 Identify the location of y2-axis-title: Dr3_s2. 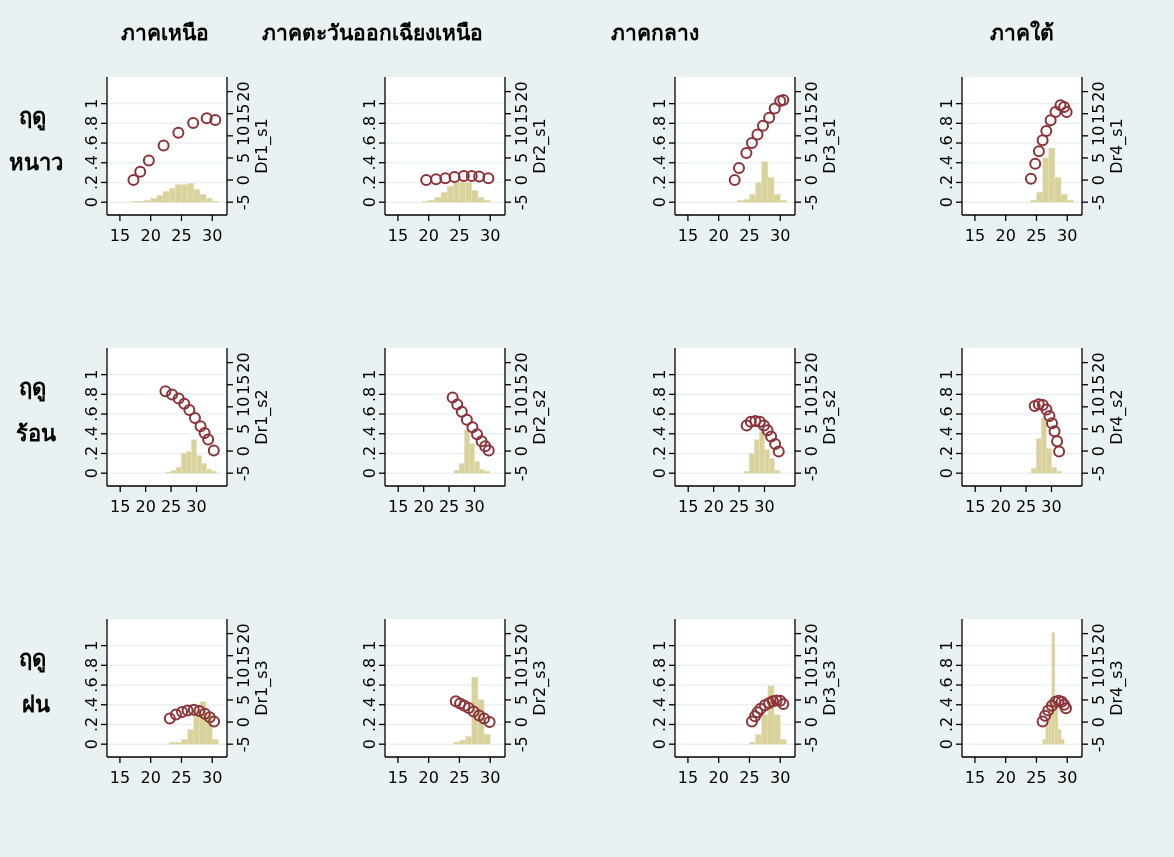
(830, 417).